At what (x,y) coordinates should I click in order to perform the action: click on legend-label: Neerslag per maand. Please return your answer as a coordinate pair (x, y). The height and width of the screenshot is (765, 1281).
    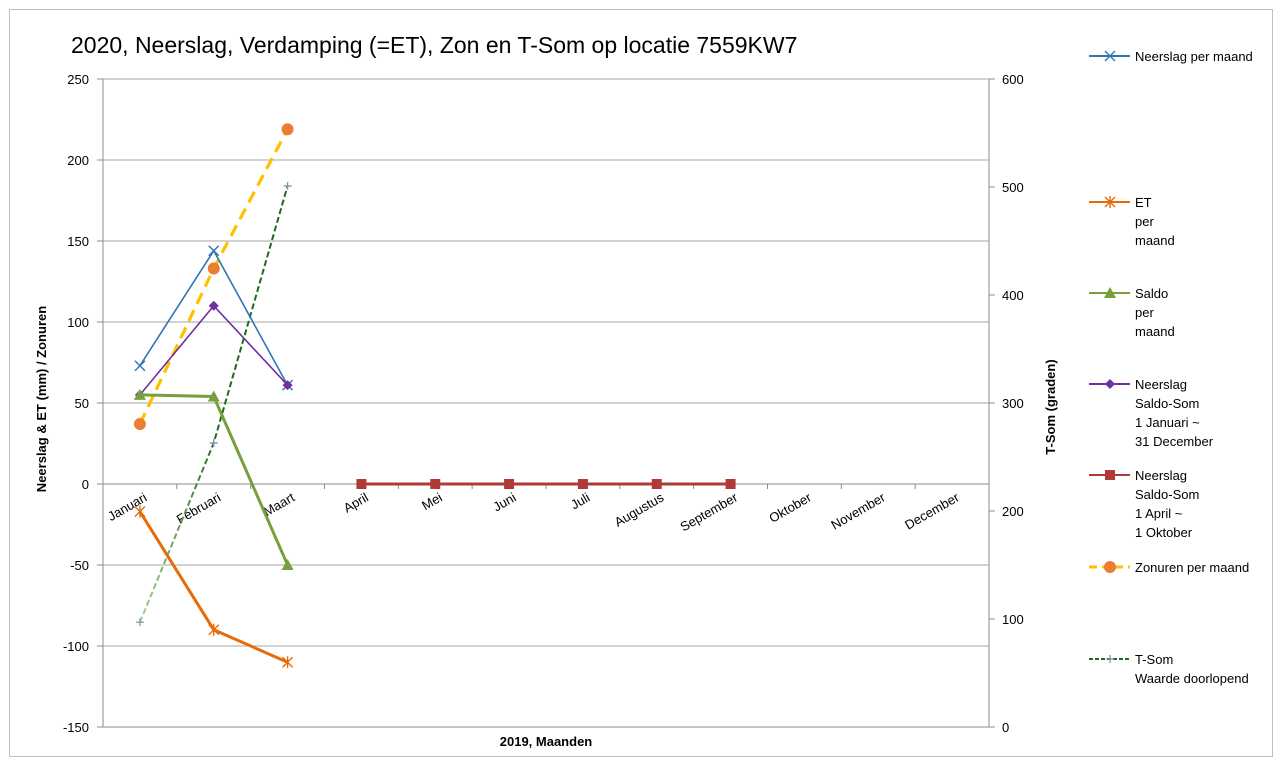
    Looking at the image, I should click on (1194, 56).